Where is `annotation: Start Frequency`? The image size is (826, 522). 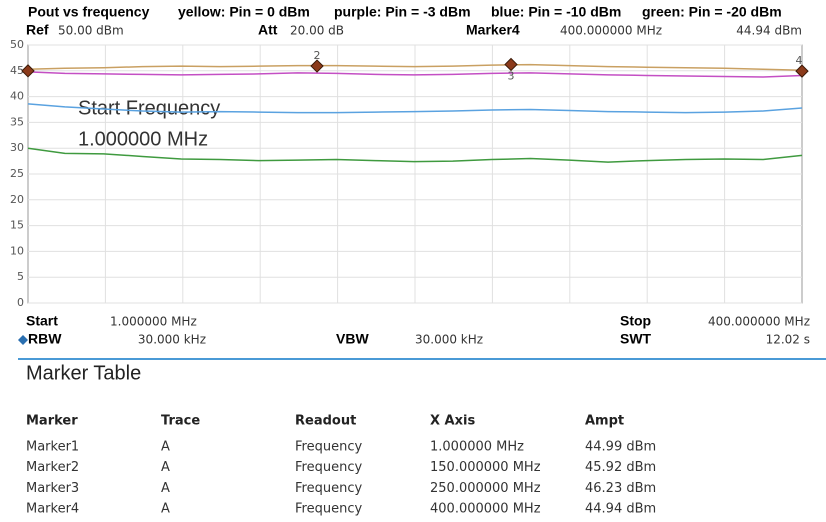
annotation: Start Frequency is located at coordinates (149, 108).